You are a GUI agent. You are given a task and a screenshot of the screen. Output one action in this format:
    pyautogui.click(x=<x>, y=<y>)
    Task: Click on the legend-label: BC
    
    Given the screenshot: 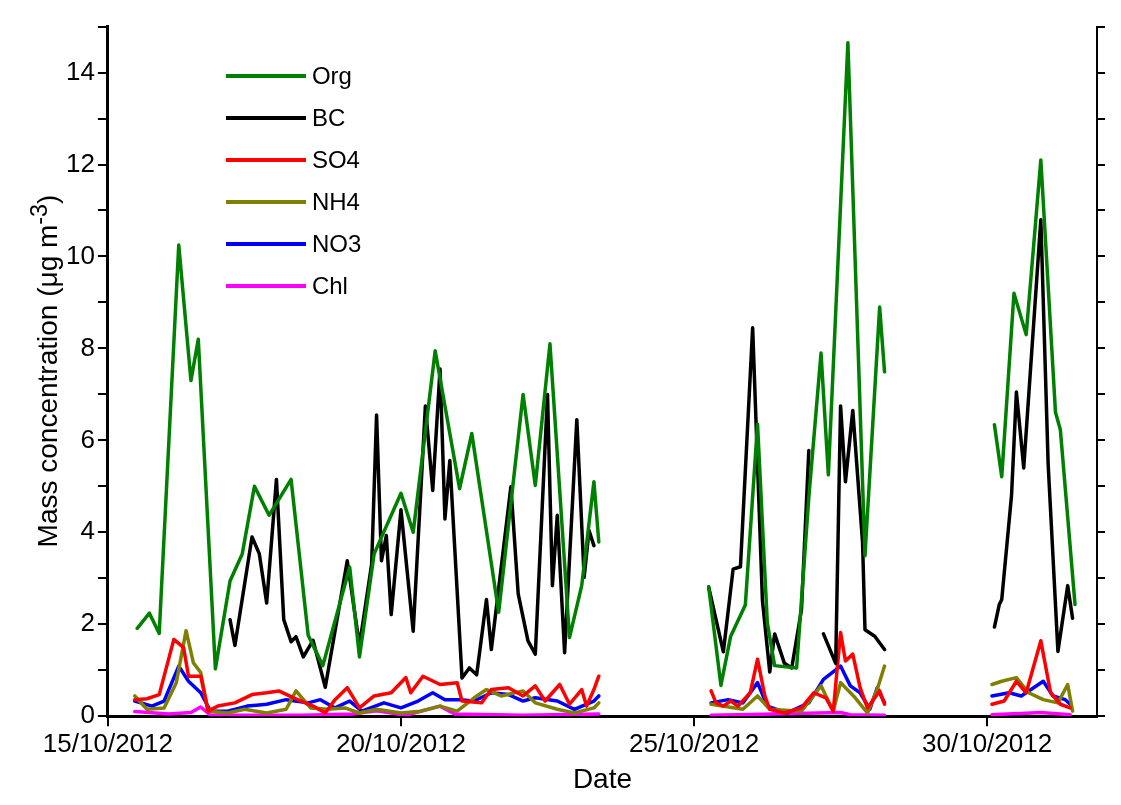 What is the action you would take?
    pyautogui.click(x=328, y=117)
    